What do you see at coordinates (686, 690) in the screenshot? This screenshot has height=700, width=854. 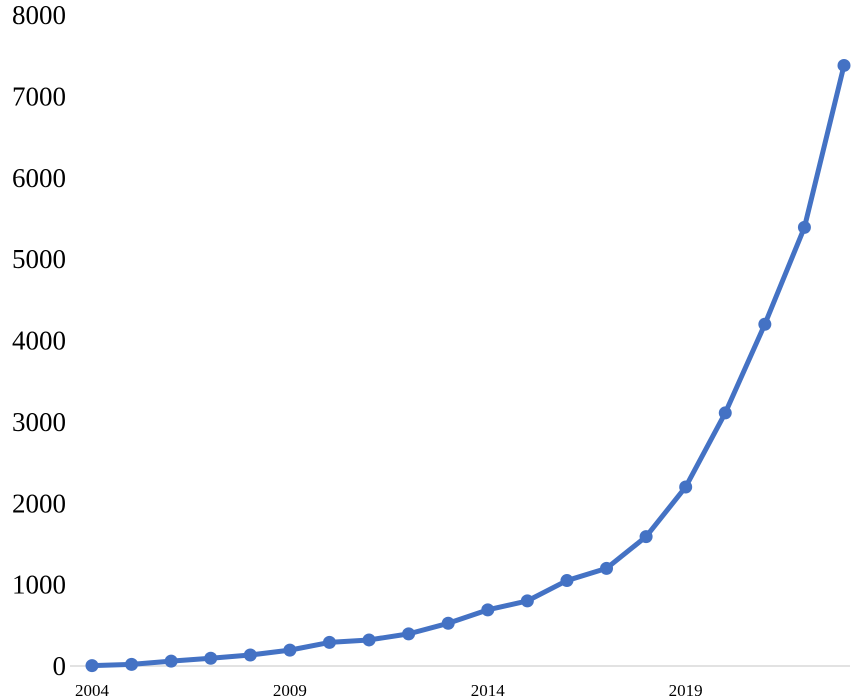 I see `x-tick-label: 2019` at bounding box center [686, 690].